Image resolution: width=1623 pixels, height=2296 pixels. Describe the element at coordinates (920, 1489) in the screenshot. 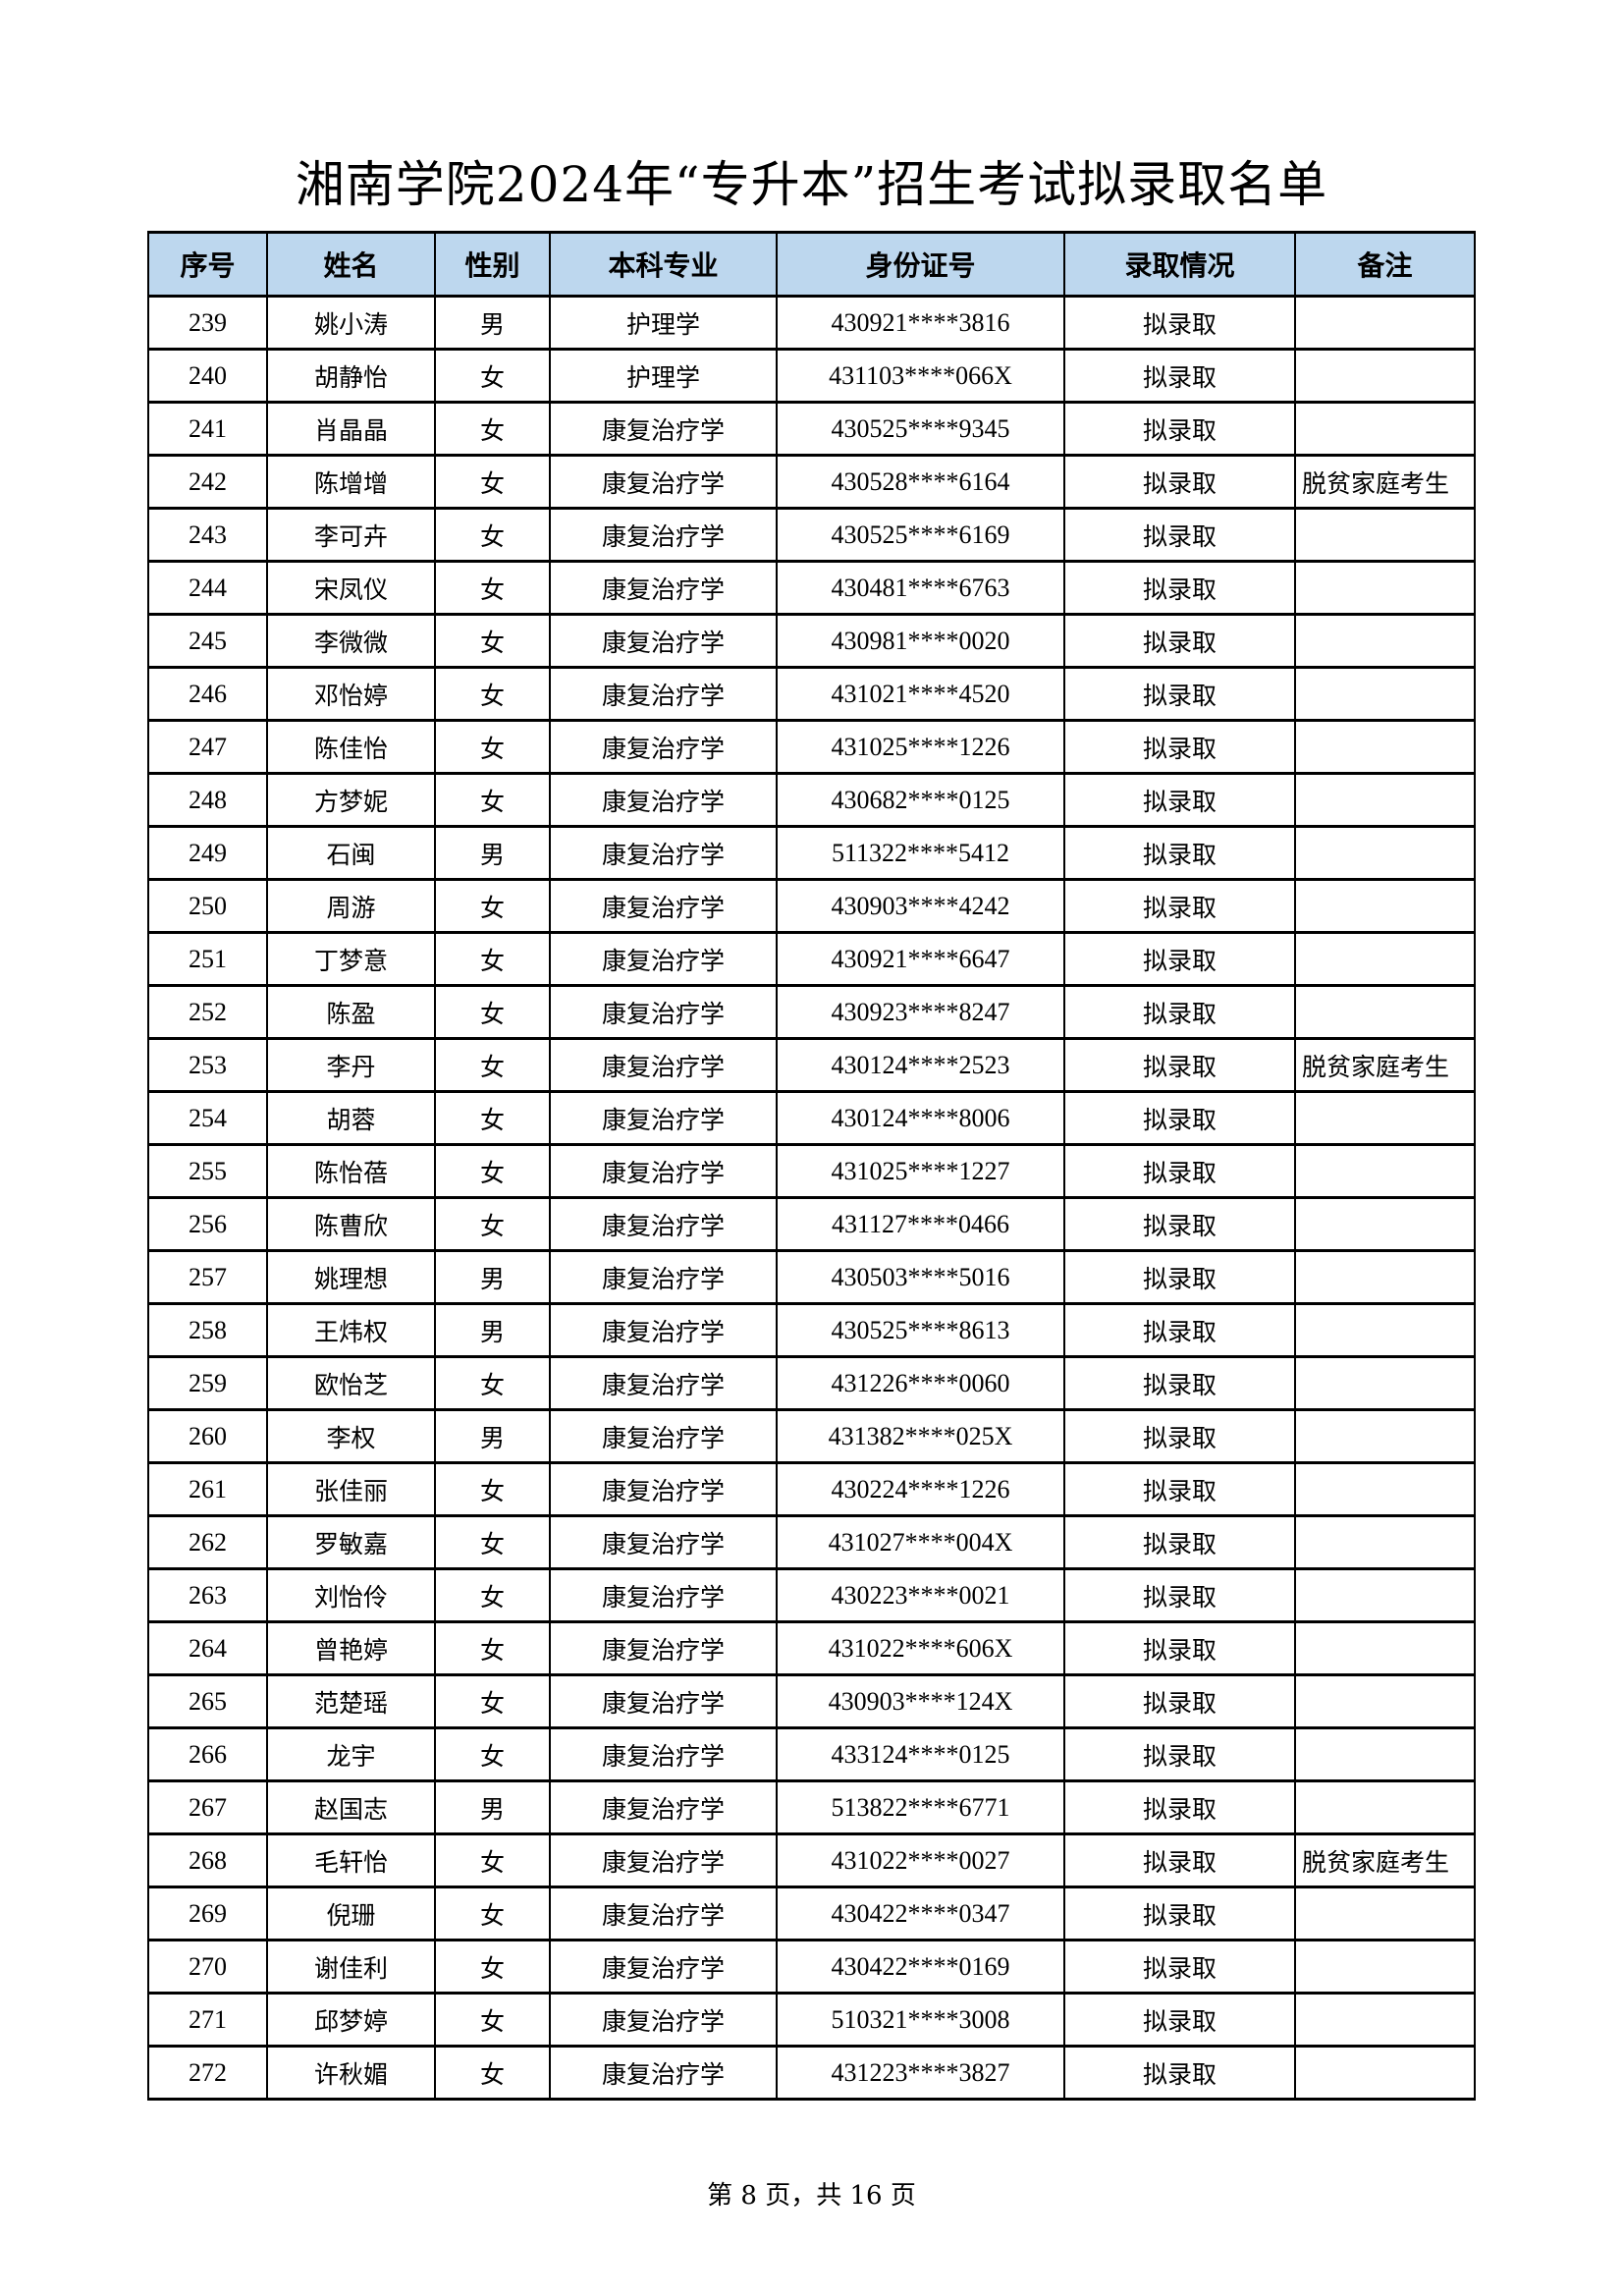

I see `id-number-cell: 430224****1226` at that location.